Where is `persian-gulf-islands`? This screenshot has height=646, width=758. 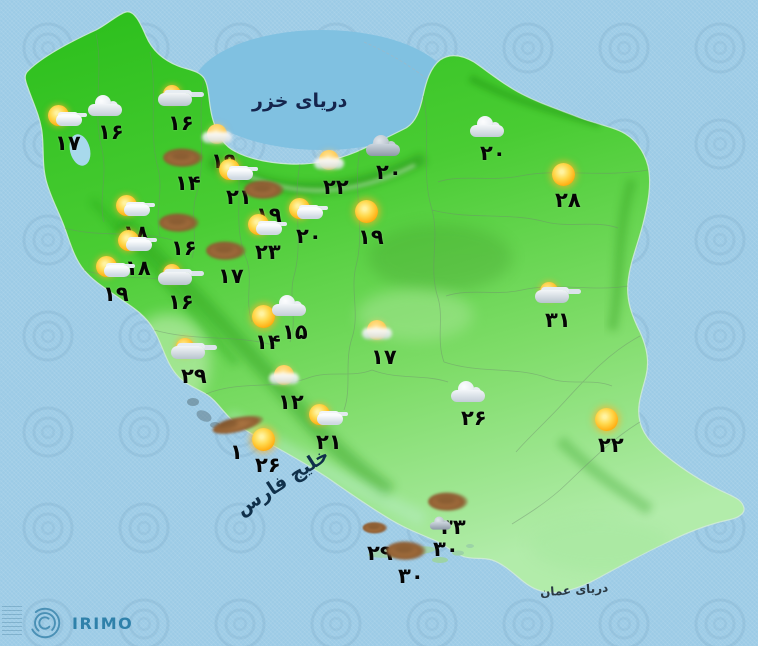 persian-gulf-islands is located at coordinates (421, 553).